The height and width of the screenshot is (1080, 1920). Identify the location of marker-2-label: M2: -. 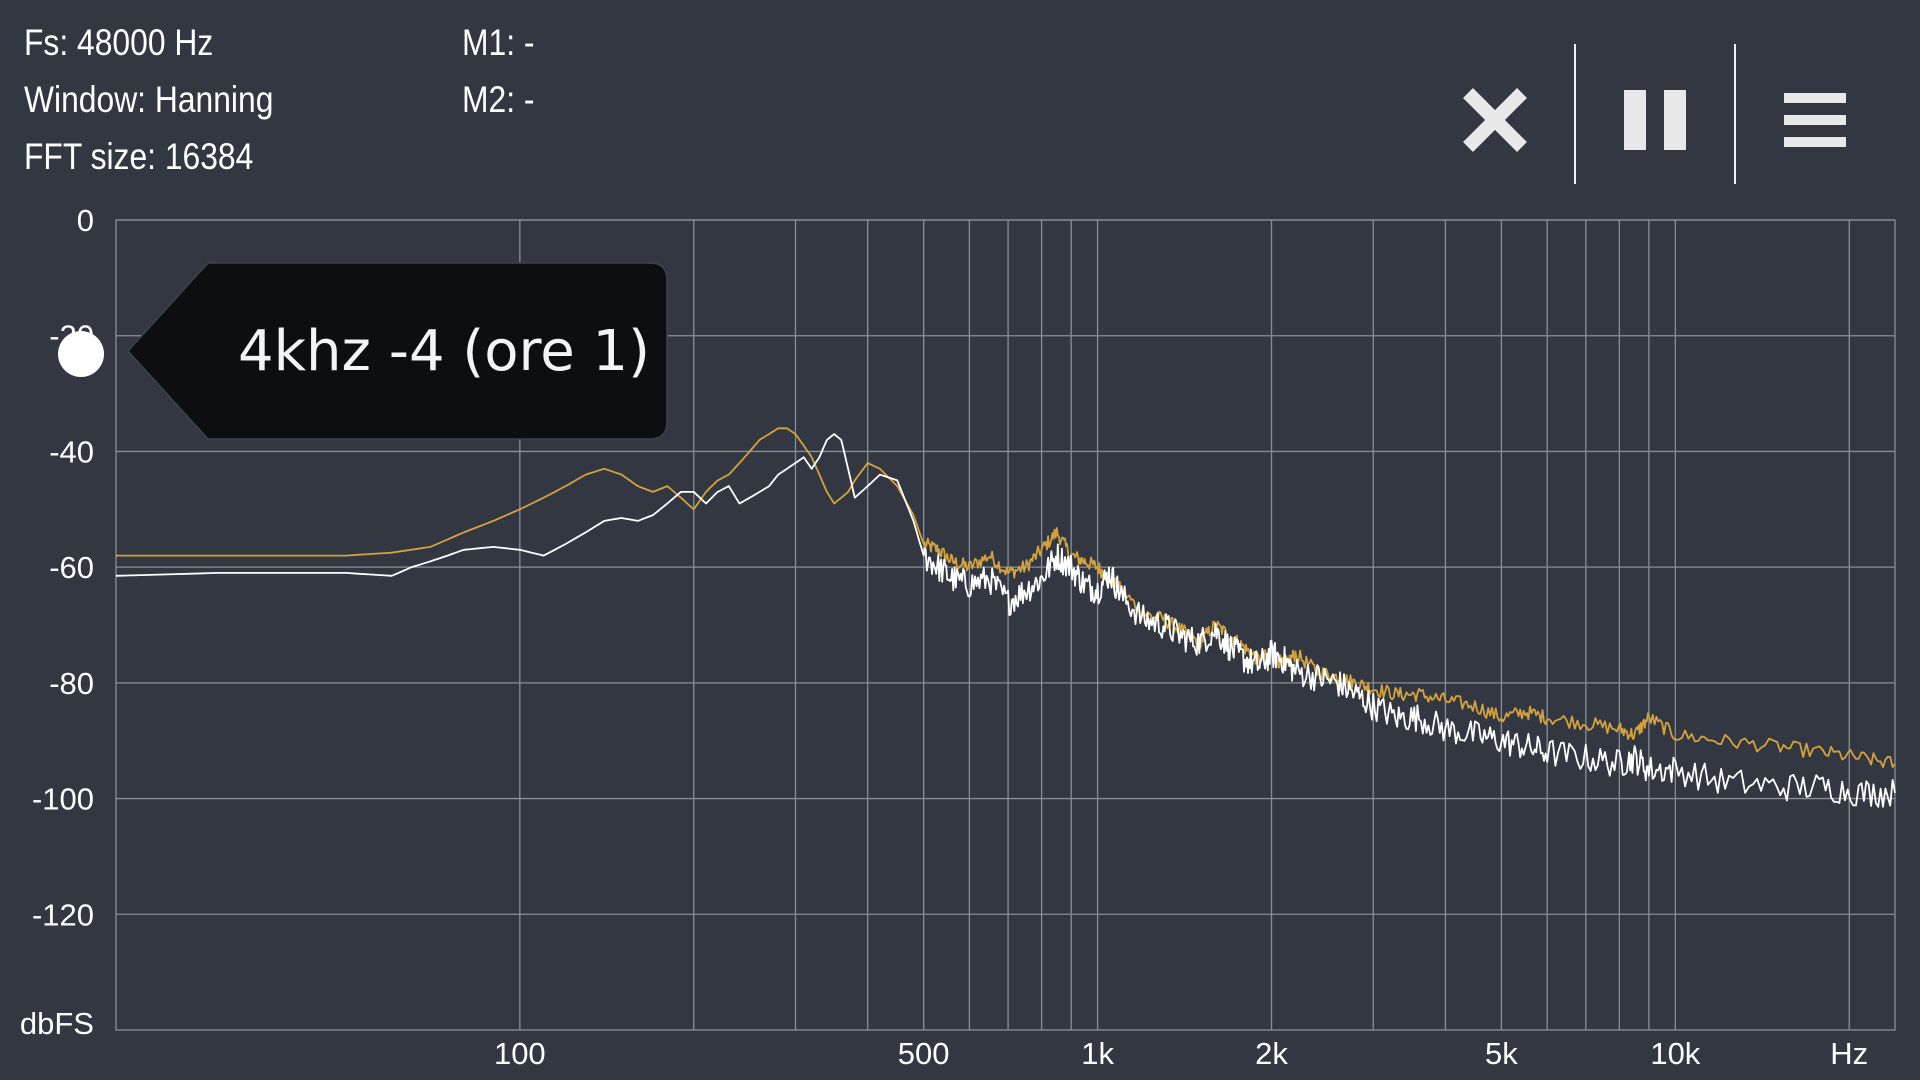
(498, 99).